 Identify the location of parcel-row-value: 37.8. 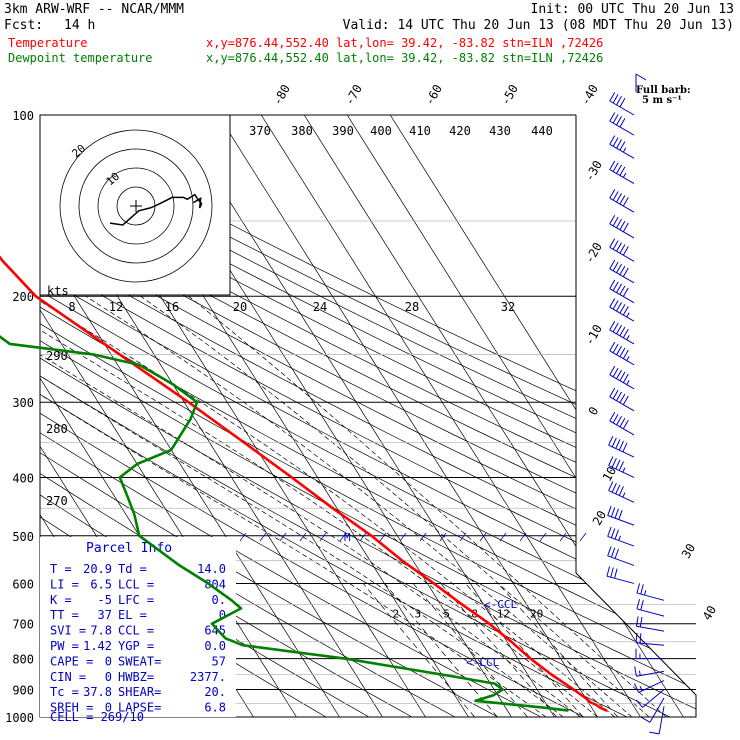
(97, 692).